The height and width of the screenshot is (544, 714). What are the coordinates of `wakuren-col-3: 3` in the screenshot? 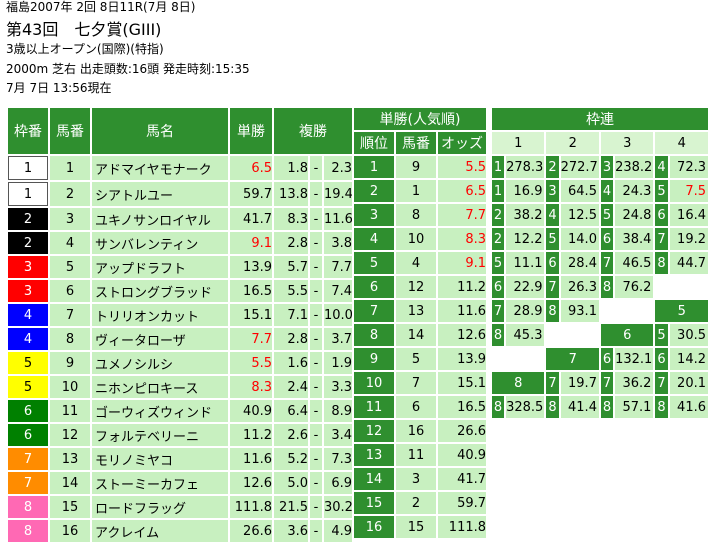 It's located at (627, 143).